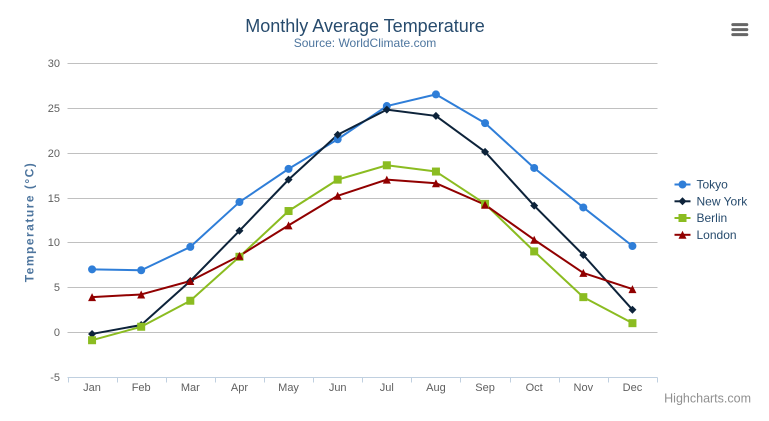 This screenshot has height=421, width=769. I want to click on svg-text: 25, so click(54, 109).